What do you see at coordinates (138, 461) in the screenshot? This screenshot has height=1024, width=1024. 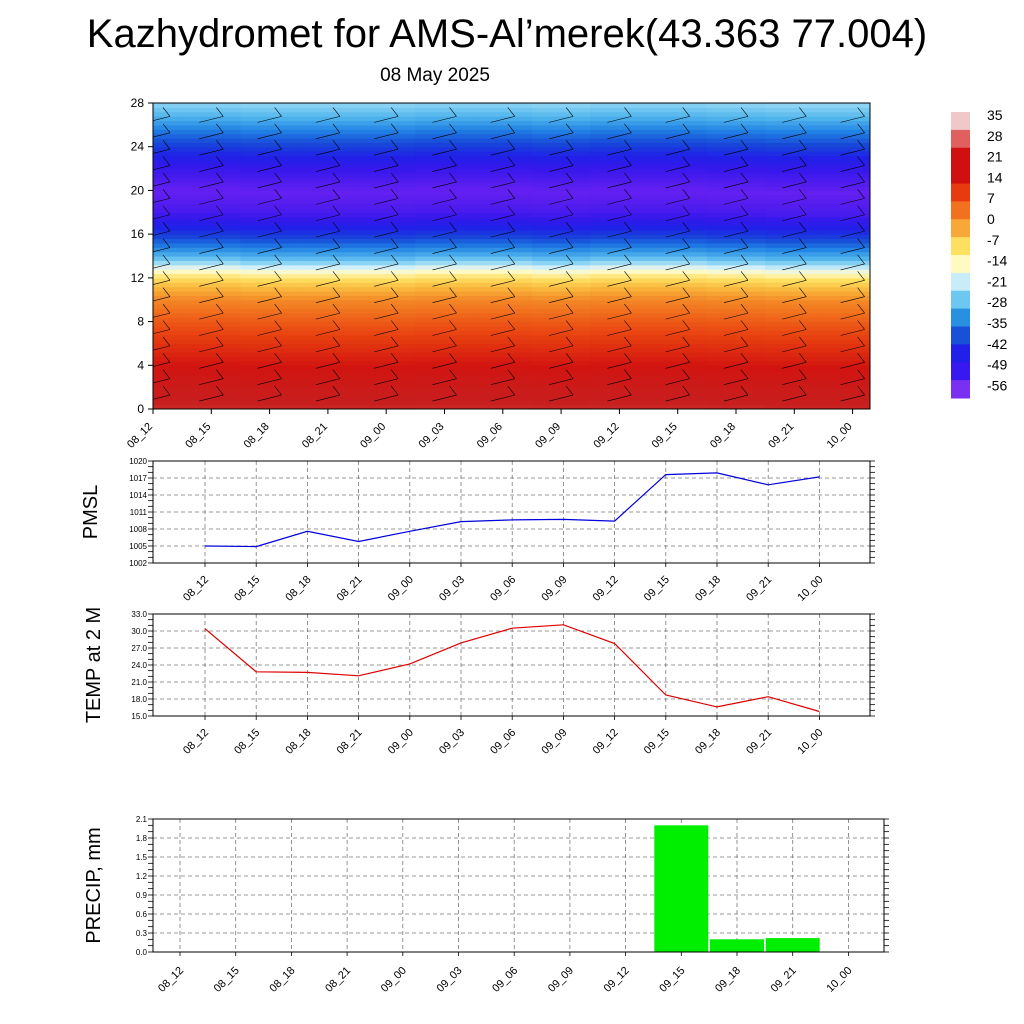 I see `y-tick-label: 1020` at bounding box center [138, 461].